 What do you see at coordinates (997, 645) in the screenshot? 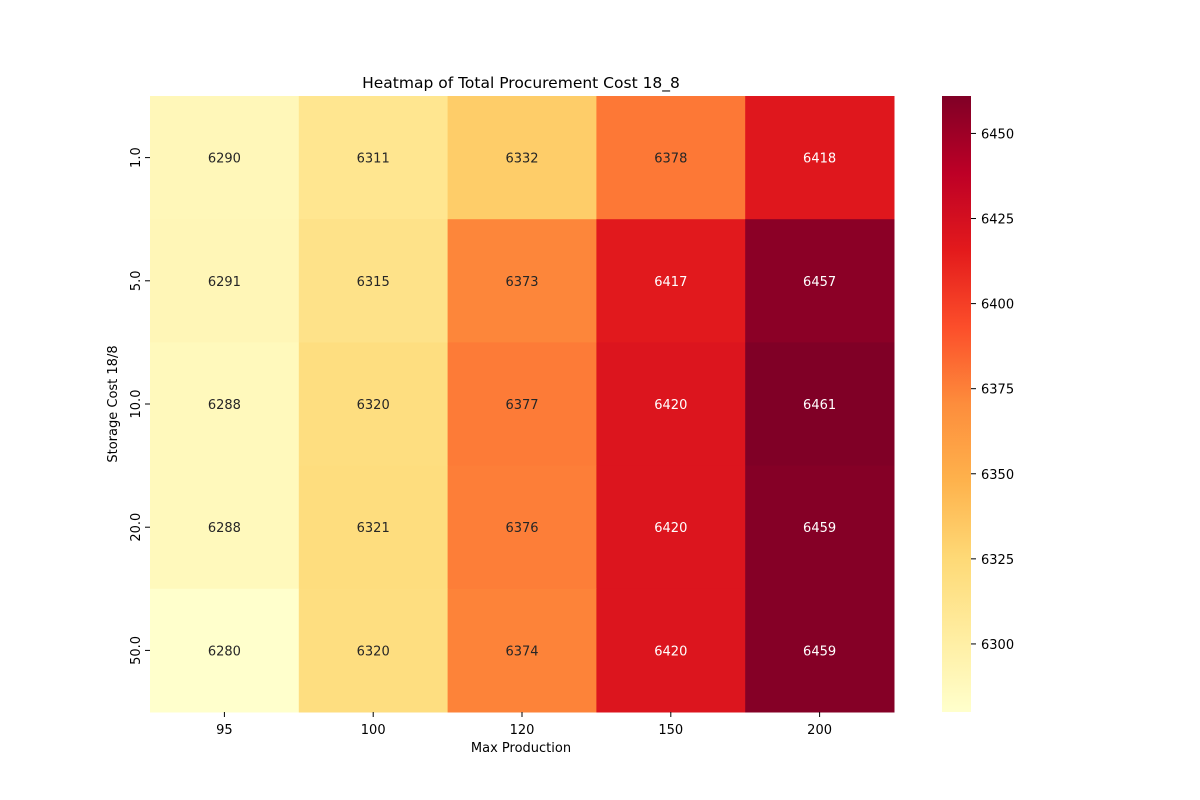
I see `colorbar-tick-label: 6300` at bounding box center [997, 645].